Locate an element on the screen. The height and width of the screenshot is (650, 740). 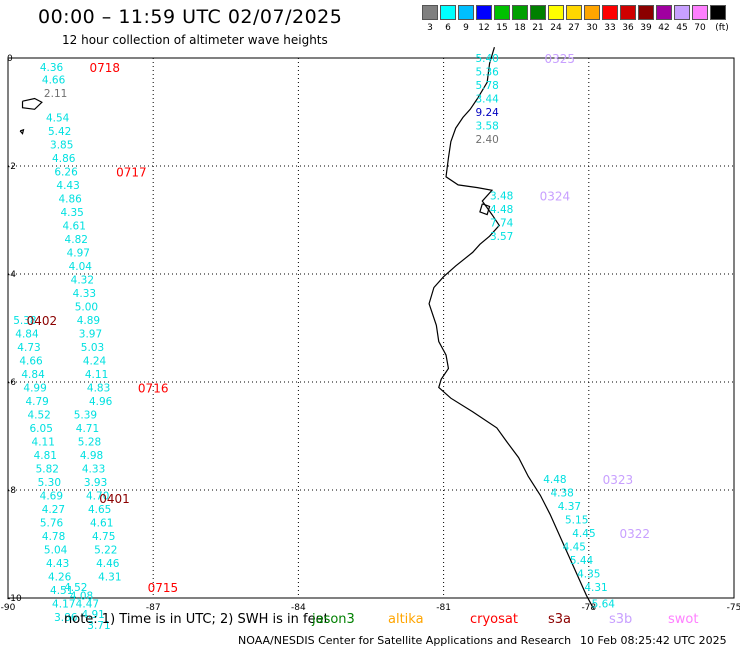
lon-tick-label: -81 is located at coordinates (443, 608).